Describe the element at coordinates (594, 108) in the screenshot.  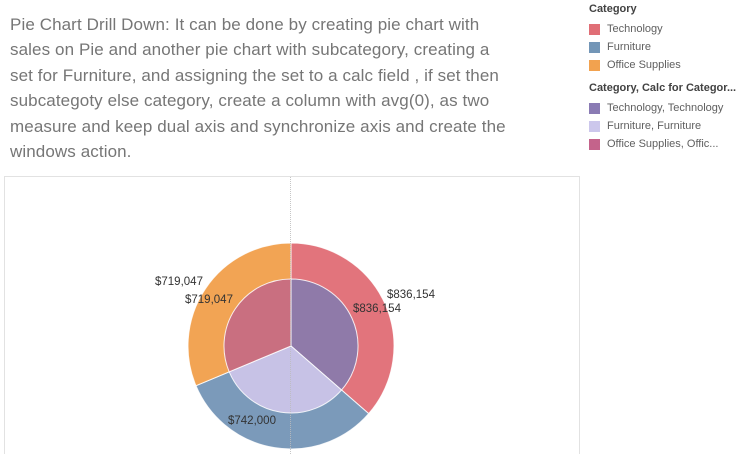
I see `legend-swatch-technology-technology` at that location.